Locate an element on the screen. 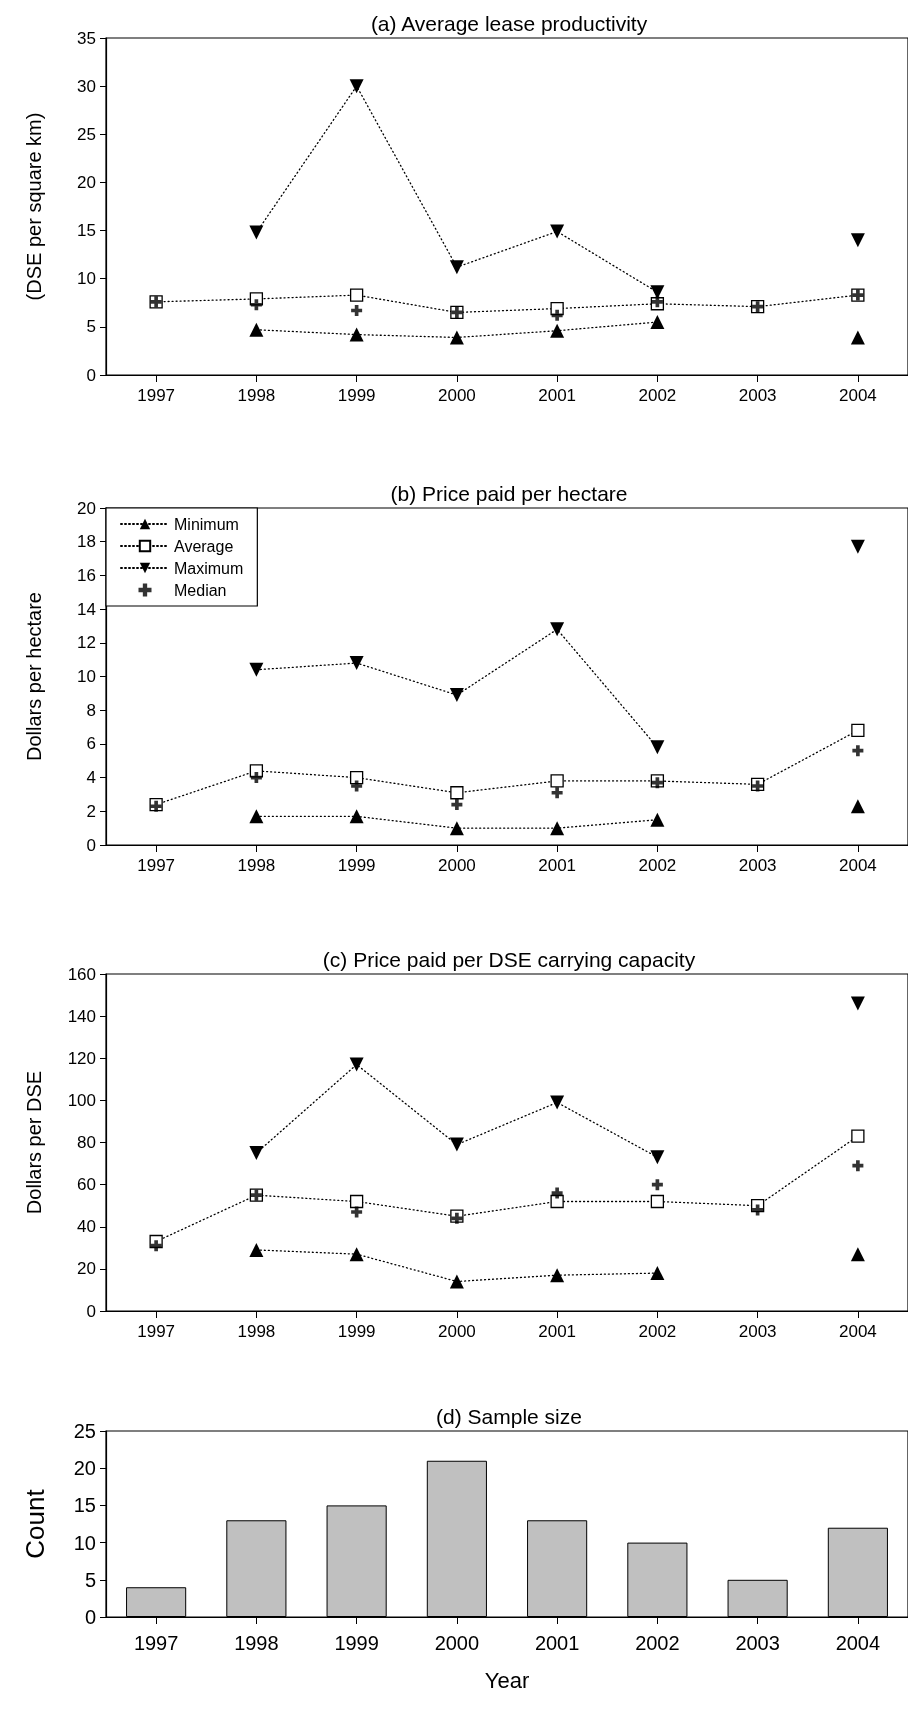 This screenshot has height=1713, width=908. x-axis-title: Year is located at coordinates (507, 1680).